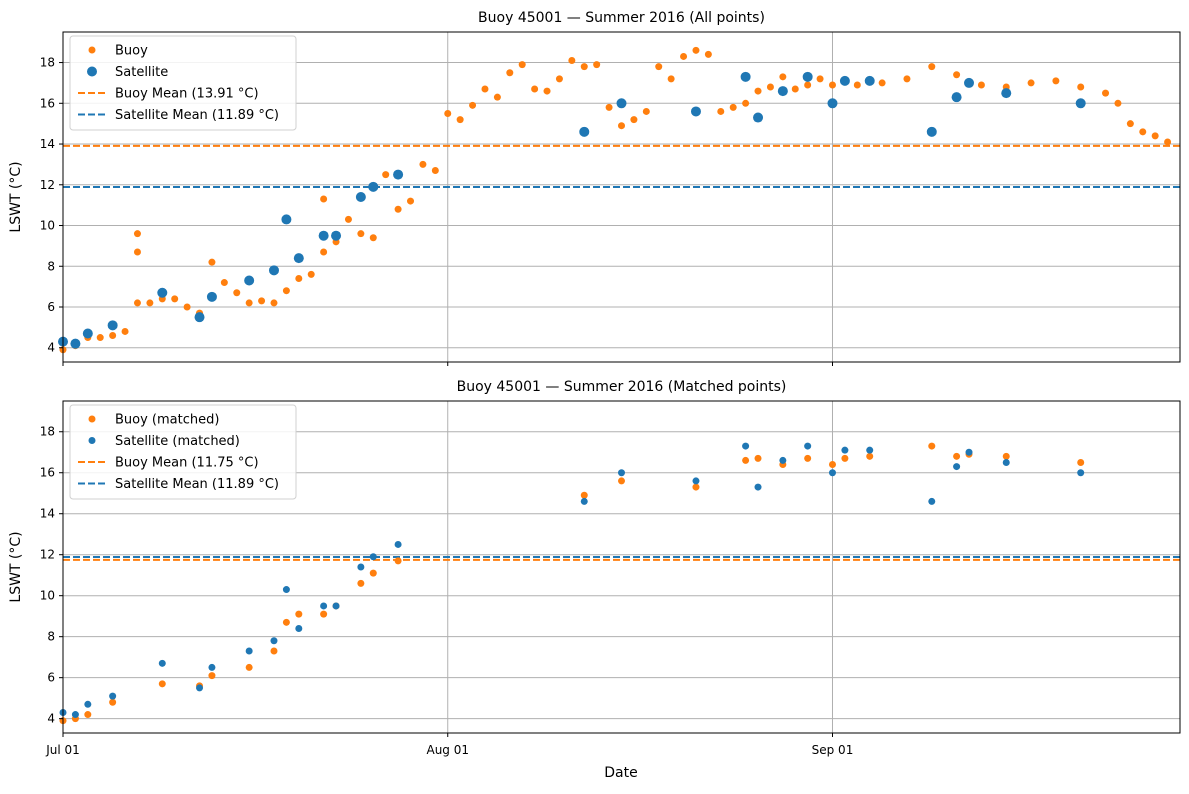 The image size is (1189, 794). What do you see at coordinates (833, 750) in the screenshot?
I see `x-tick-label: Sep 01` at bounding box center [833, 750].